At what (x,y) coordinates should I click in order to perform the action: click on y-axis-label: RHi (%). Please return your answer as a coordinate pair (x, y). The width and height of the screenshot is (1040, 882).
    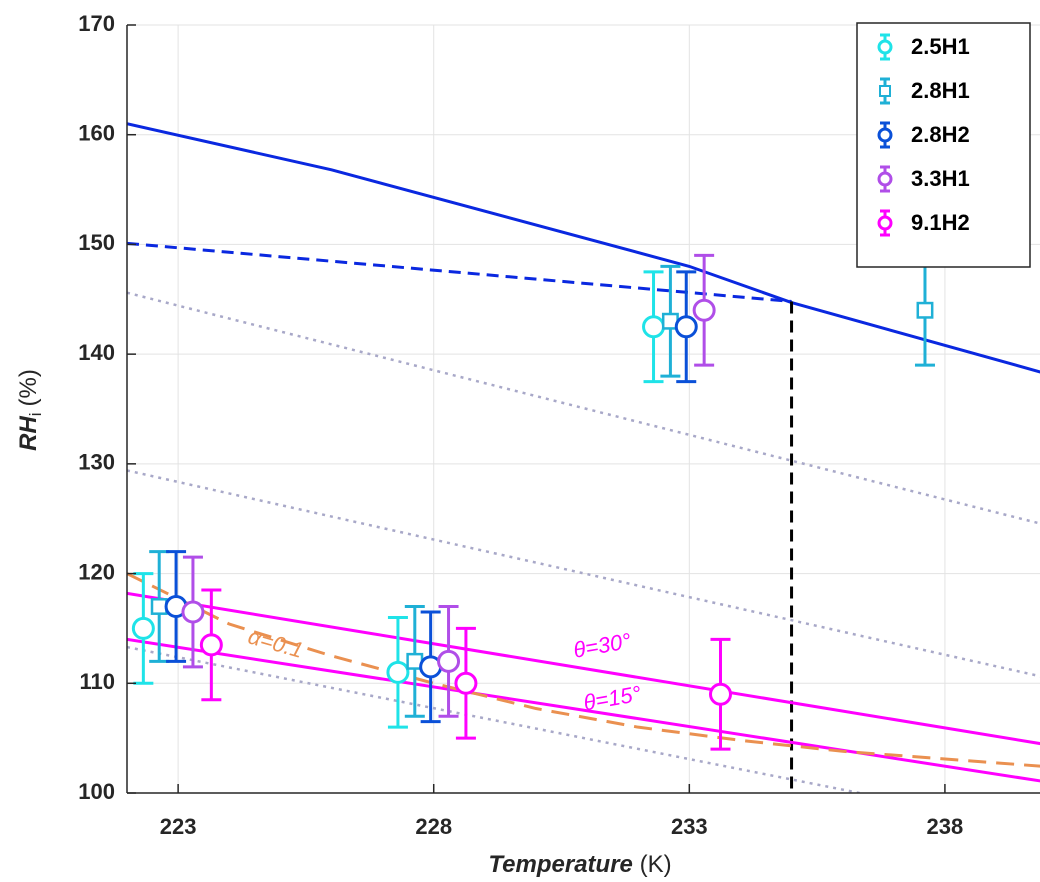
    Looking at the image, I should click on (30, 410).